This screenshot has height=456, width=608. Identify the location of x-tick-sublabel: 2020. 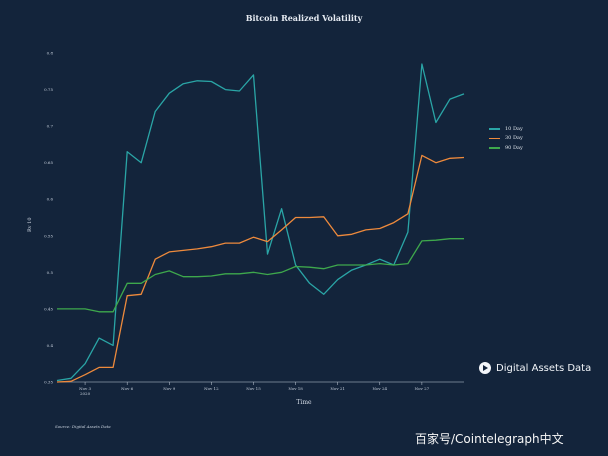
(85, 393).